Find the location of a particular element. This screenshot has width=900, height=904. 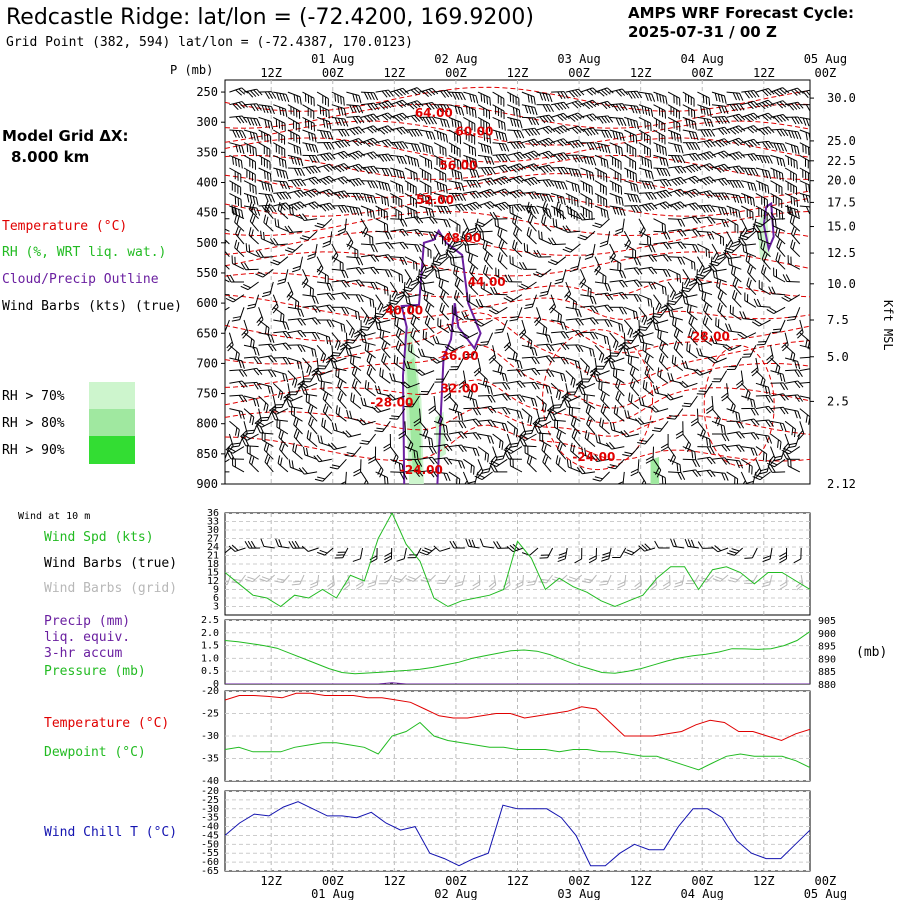

legend-rh90-swatch is located at coordinates (112, 450).